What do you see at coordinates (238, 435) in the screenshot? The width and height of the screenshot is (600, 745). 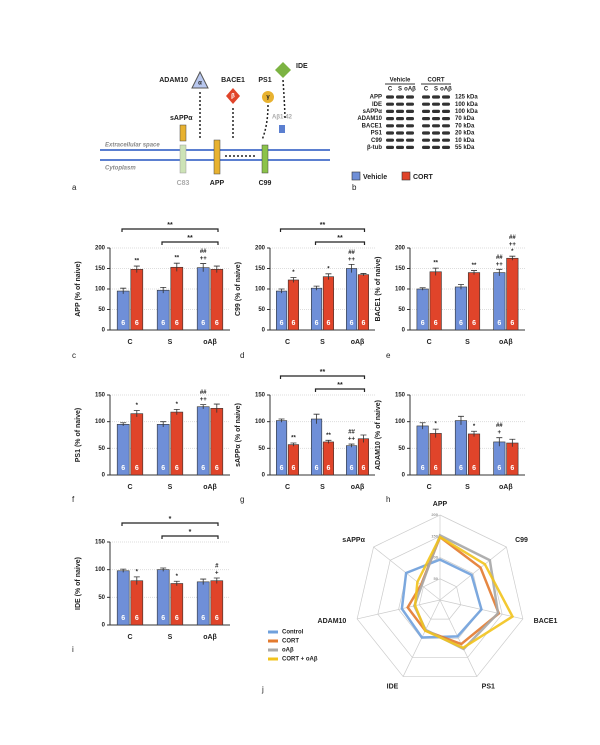 I see `y-axis-label: sAPPα (% of naive)` at bounding box center [238, 435].